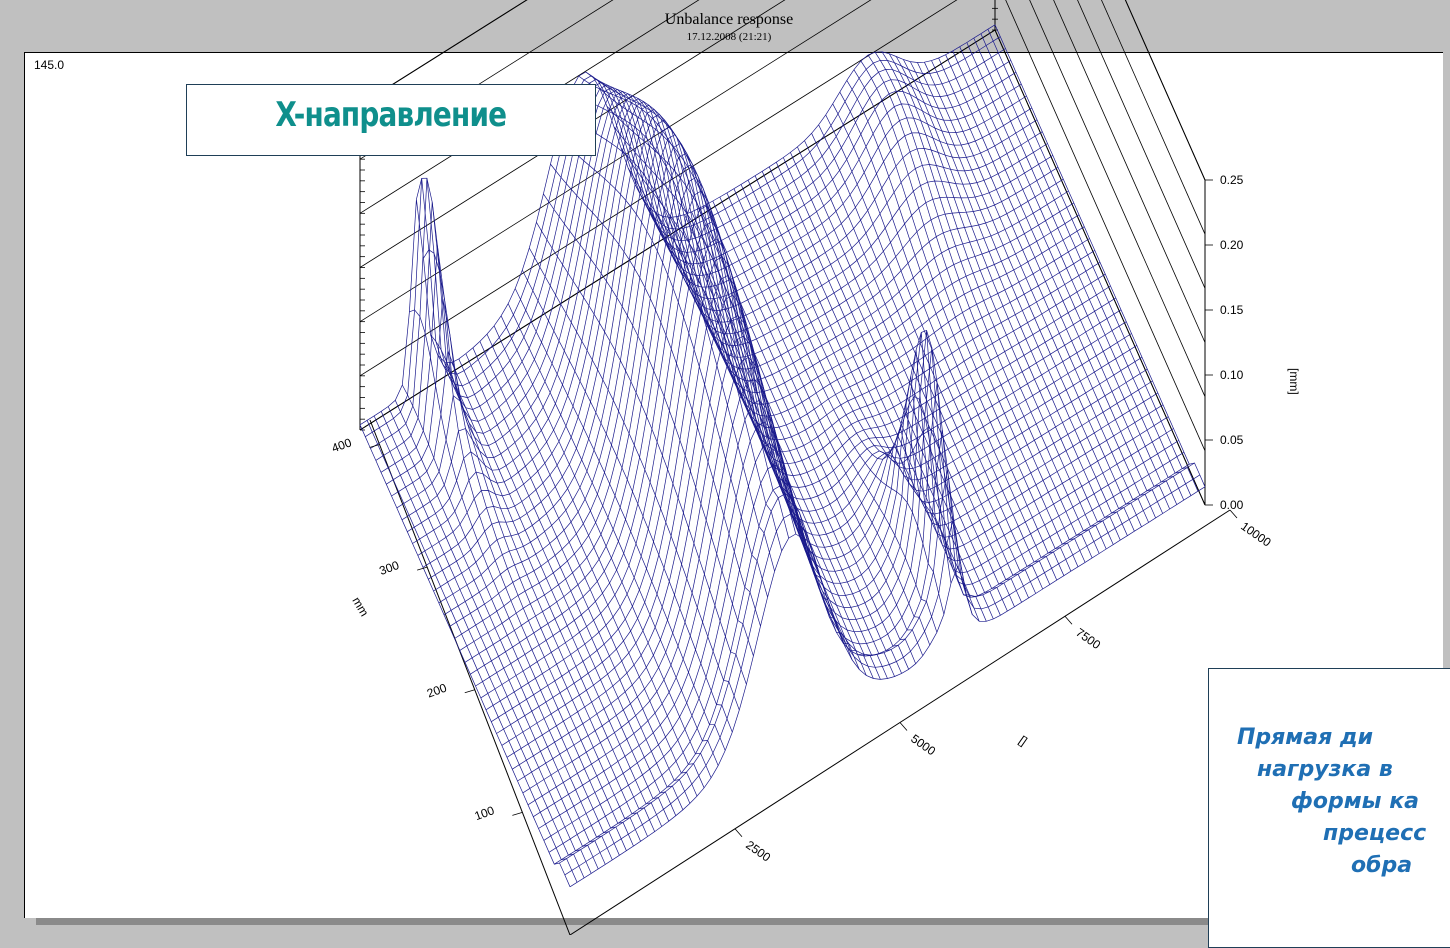  I want to click on z-tick-label: 0.10, so click(1232, 375).